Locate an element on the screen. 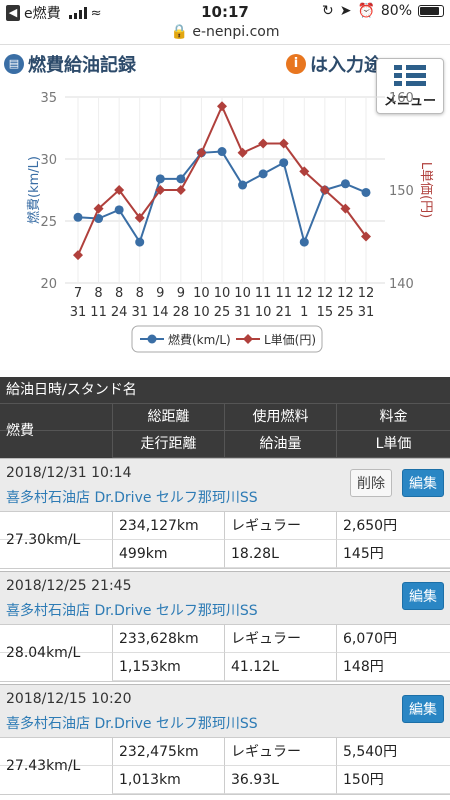 Image resolution: width=450 pixels, height=800 pixels. status-bar: ◀ e燃費 ≈ 10:17 ↻ ➤ ⏰ 80% is located at coordinates (225, 12).